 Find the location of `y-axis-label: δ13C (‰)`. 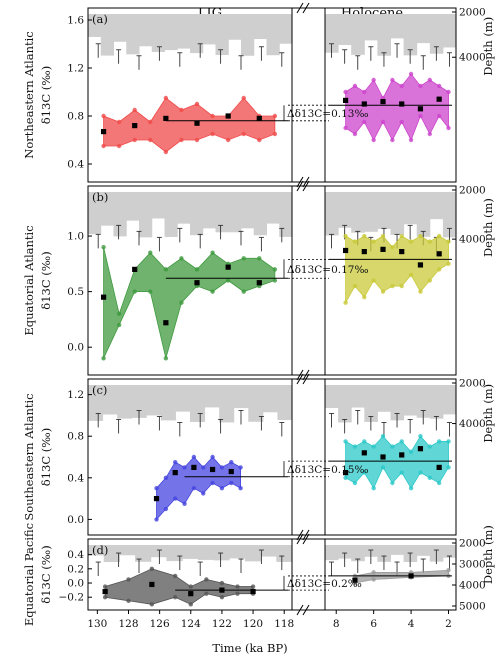

y-axis-label: δ13C (‰) is located at coordinates (46, 457).